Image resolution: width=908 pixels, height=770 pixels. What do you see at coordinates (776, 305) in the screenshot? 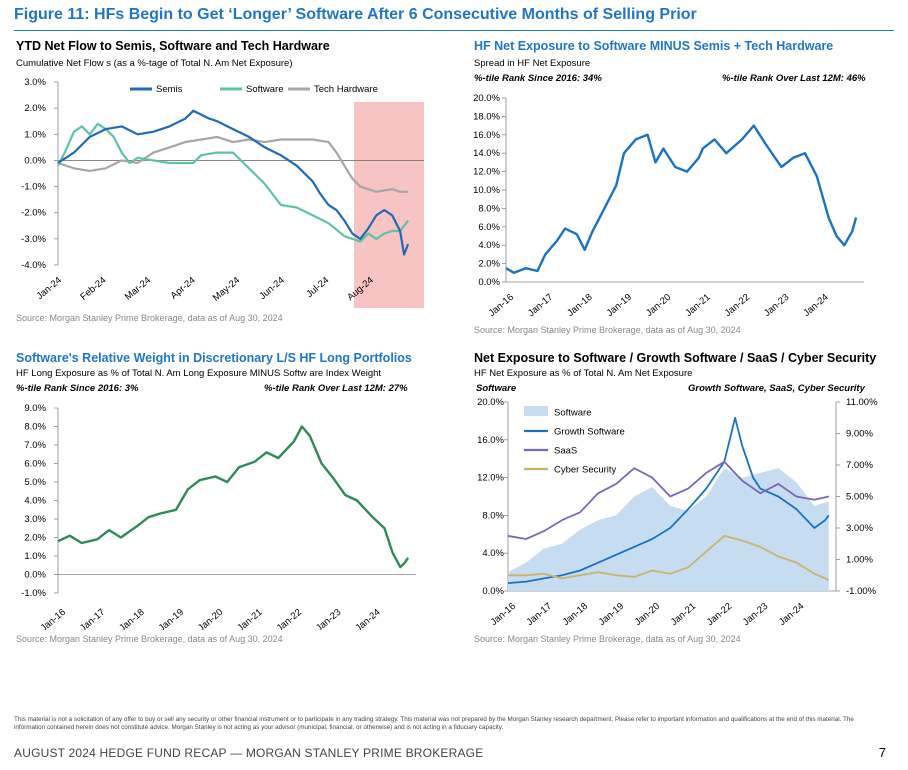
I see `c2-x-tick: Jan-23` at bounding box center [776, 305].